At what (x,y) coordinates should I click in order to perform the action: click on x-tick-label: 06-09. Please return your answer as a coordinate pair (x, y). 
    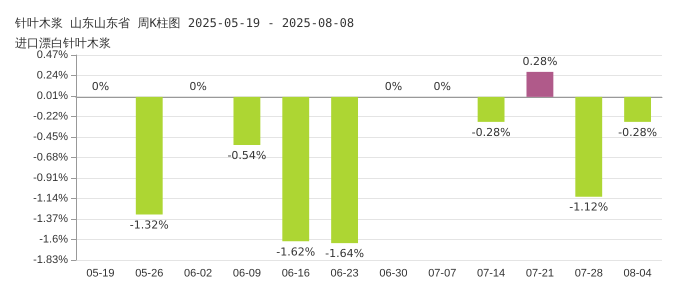
    Looking at the image, I should click on (246, 274).